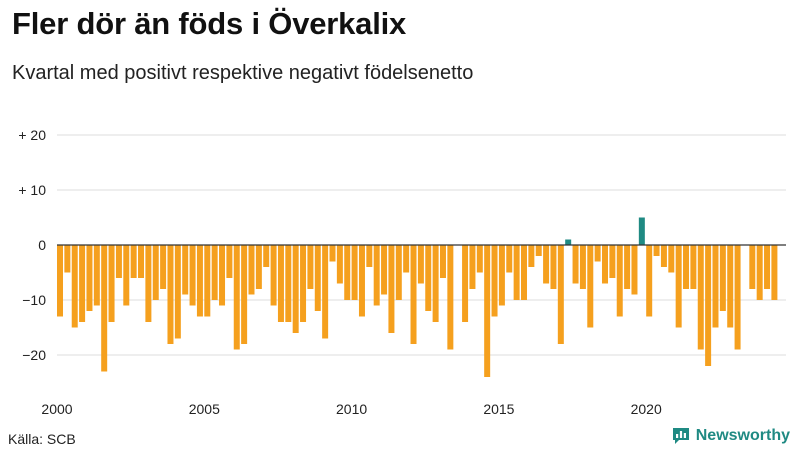 The width and height of the screenshot is (800, 450). What do you see at coordinates (742, 435) in the screenshot?
I see `brand-name: Newsworthy` at bounding box center [742, 435].